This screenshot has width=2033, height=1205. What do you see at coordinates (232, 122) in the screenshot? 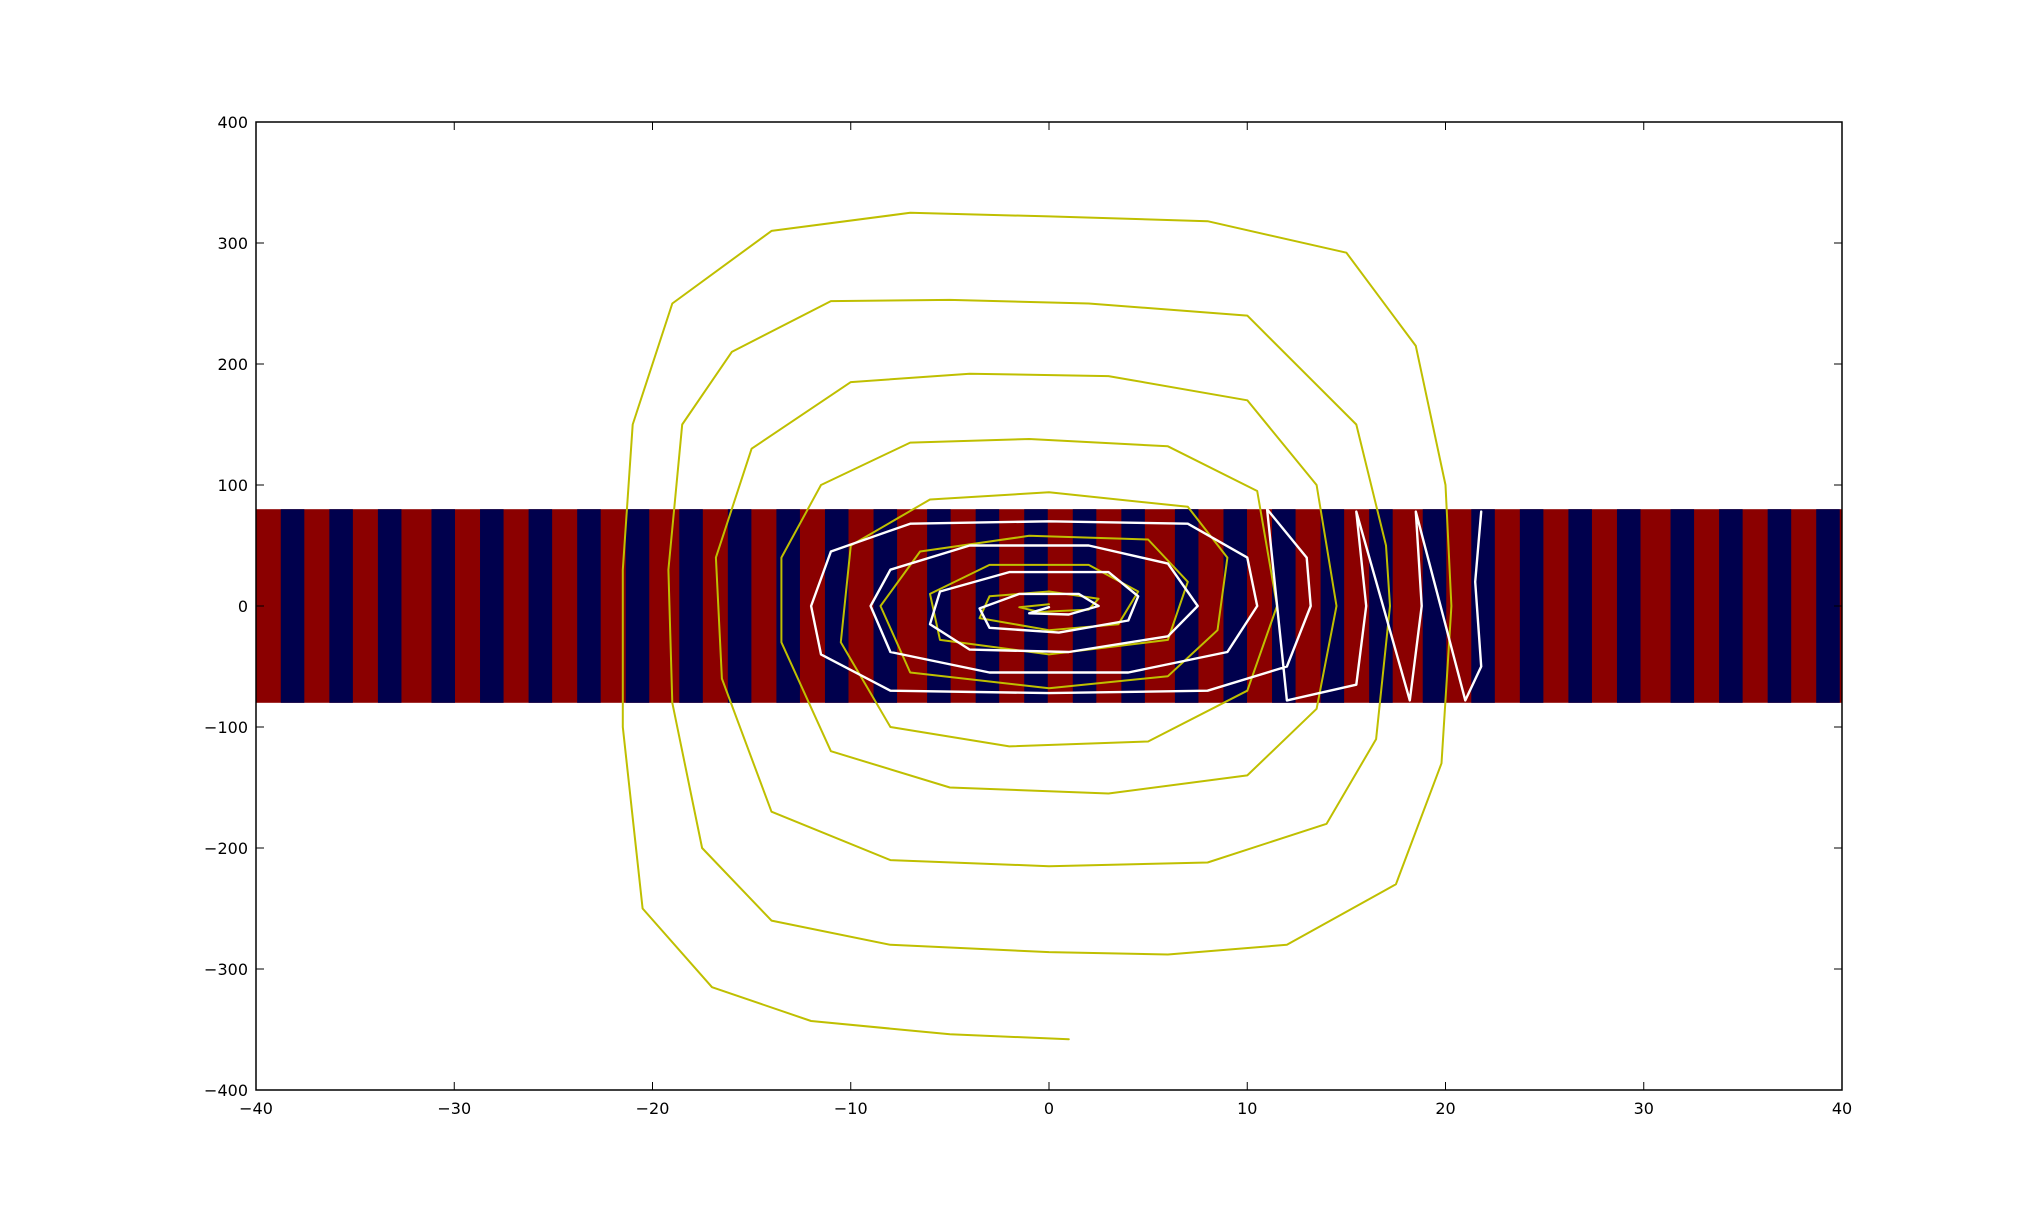
I see `y-tick-label: 400` at bounding box center [232, 122].